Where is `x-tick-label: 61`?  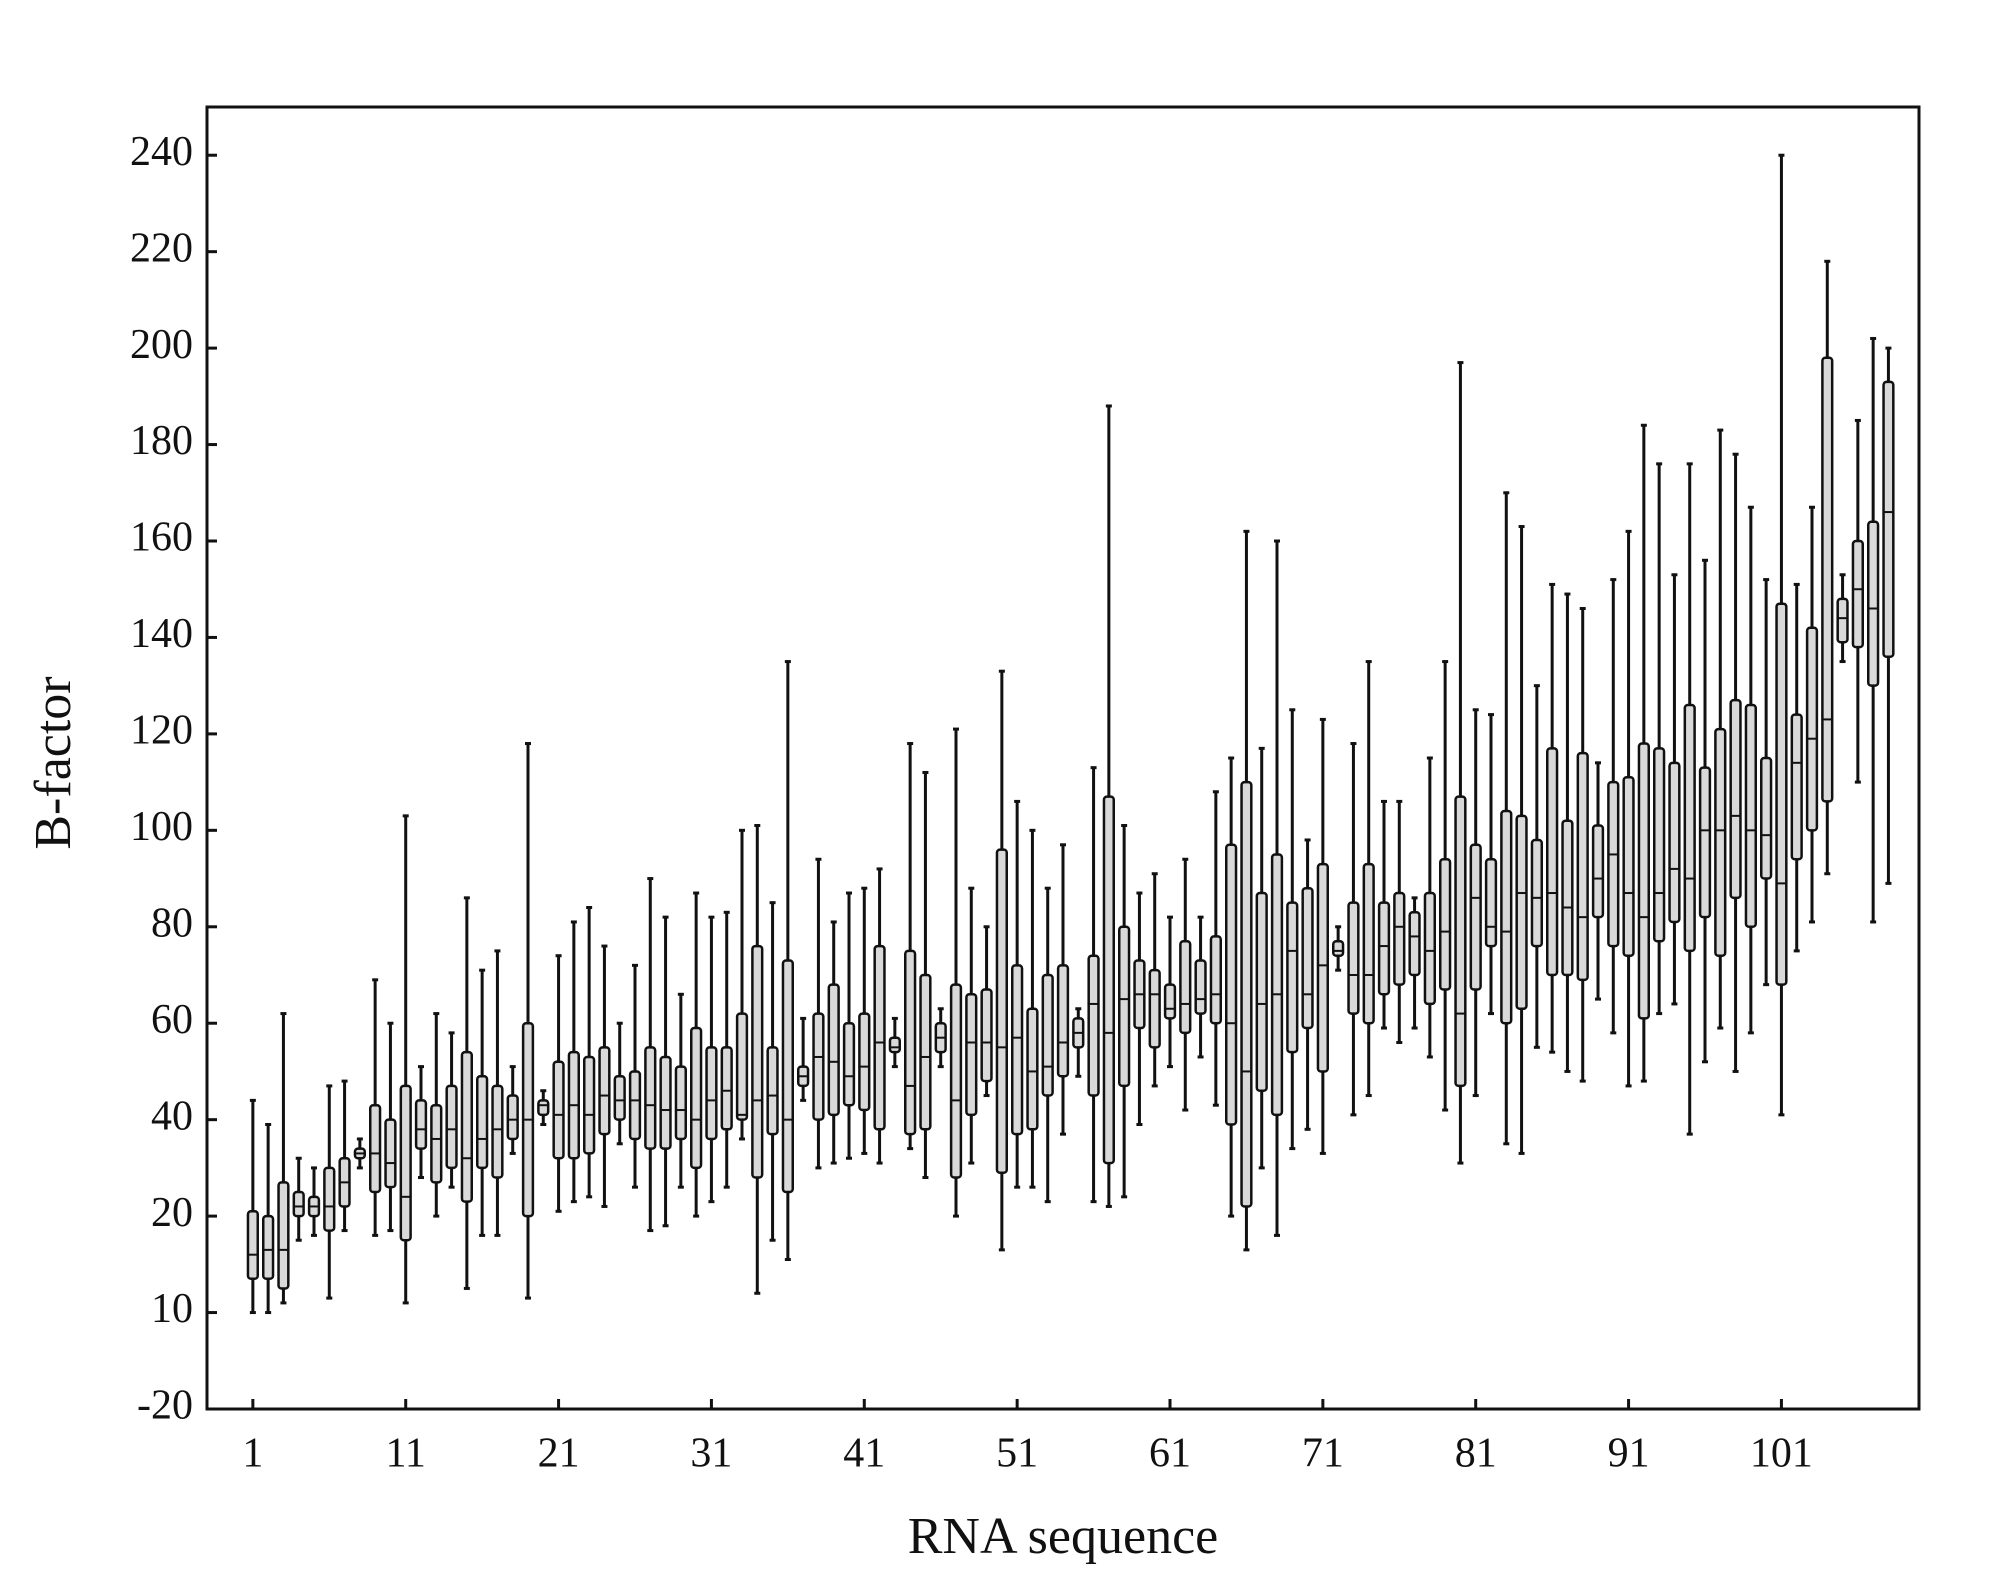 x-tick-label: 61 is located at coordinates (1170, 1454).